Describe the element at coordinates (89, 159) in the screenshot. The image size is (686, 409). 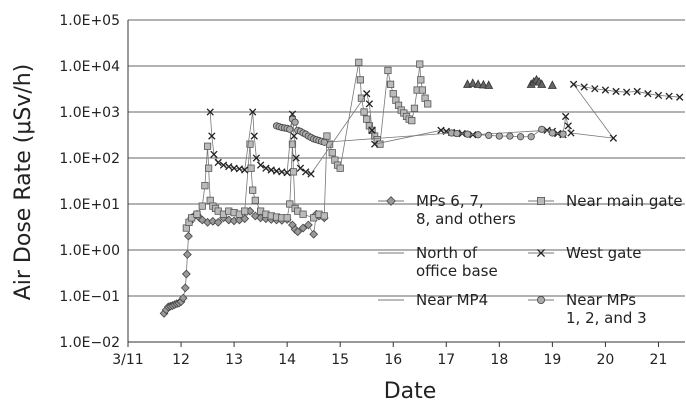
I see `y-tick-label: 1.0E+02` at that location.